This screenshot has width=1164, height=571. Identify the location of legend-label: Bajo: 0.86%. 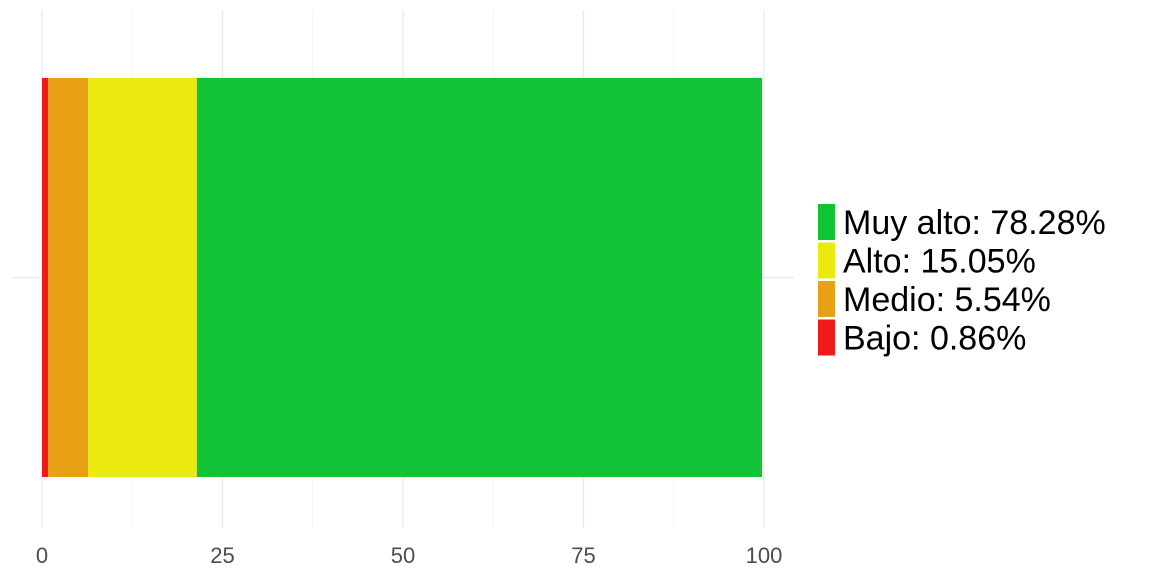
(934, 339).